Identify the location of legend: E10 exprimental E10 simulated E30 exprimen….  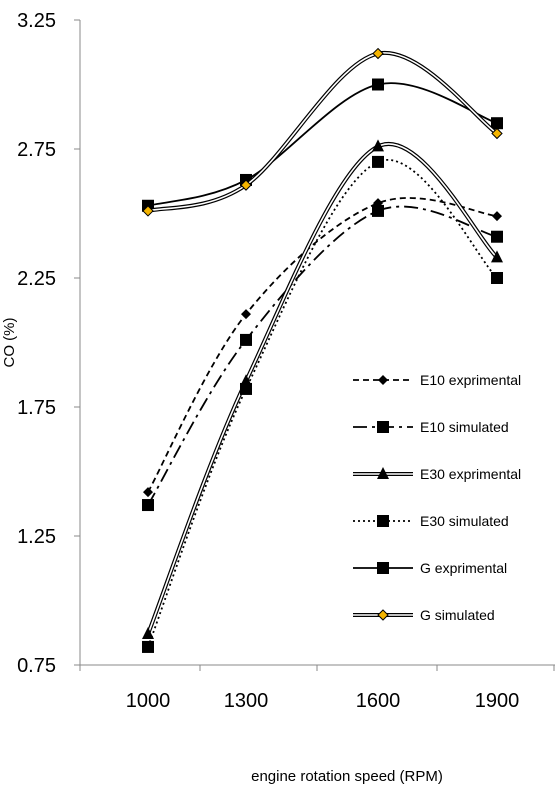
(437, 497).